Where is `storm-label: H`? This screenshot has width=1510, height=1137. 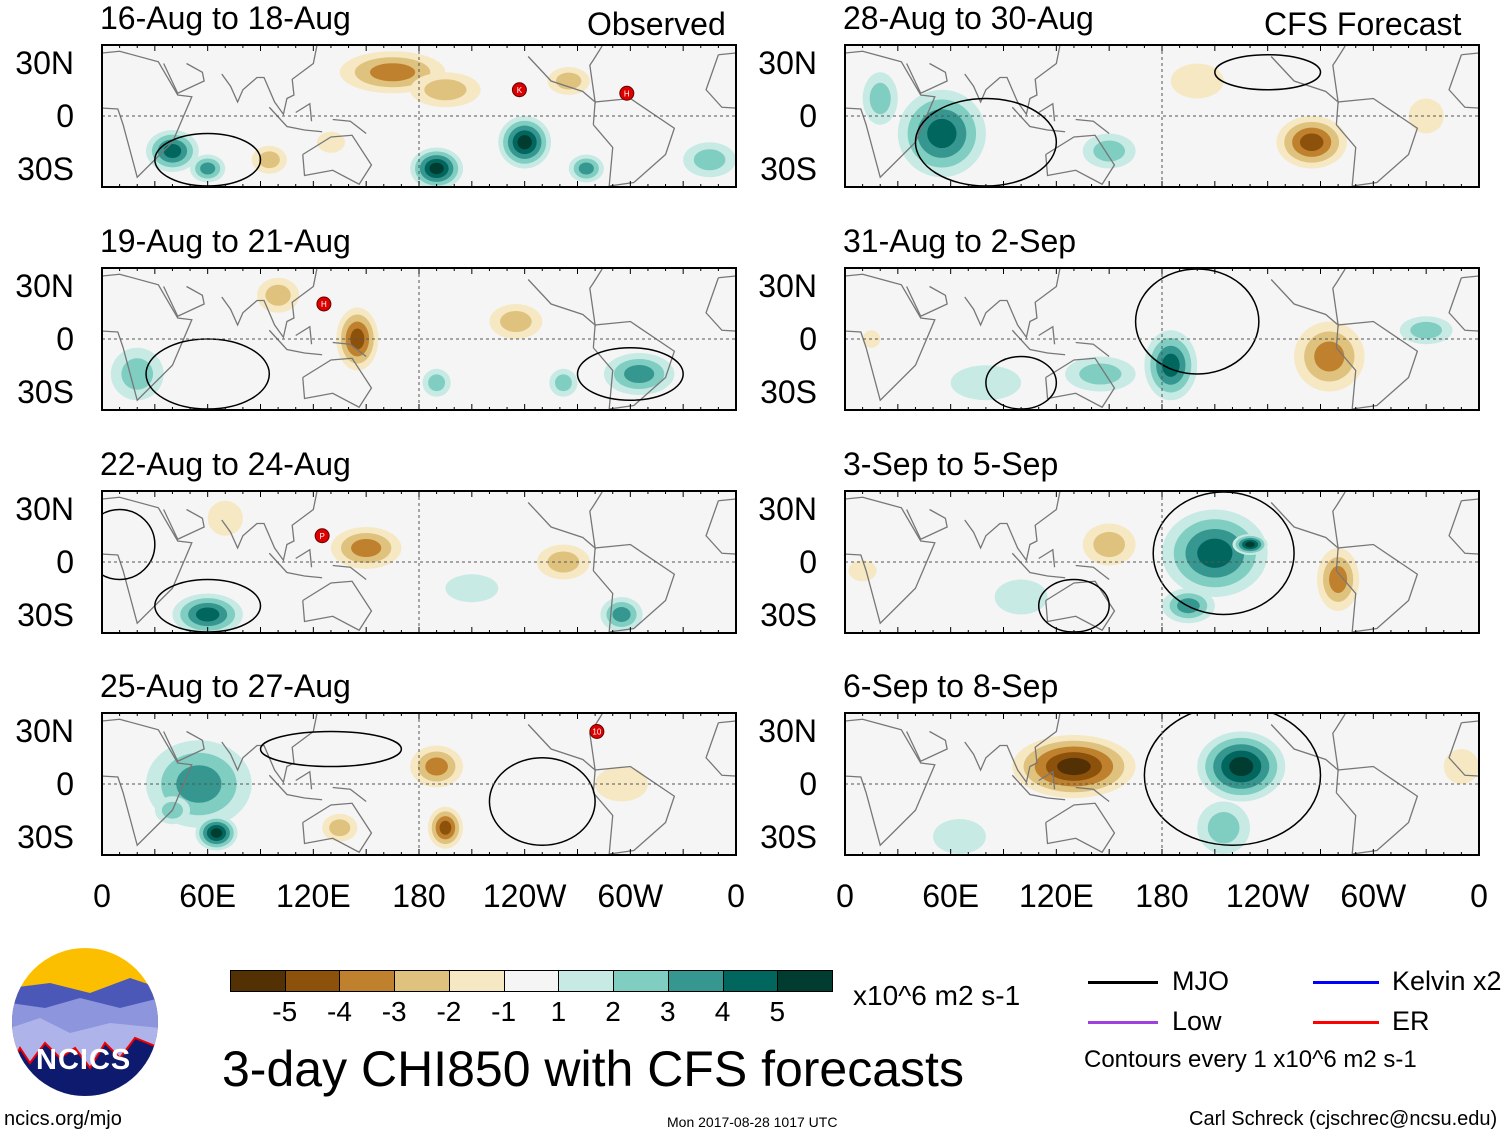 storm-label: H is located at coordinates (627, 93).